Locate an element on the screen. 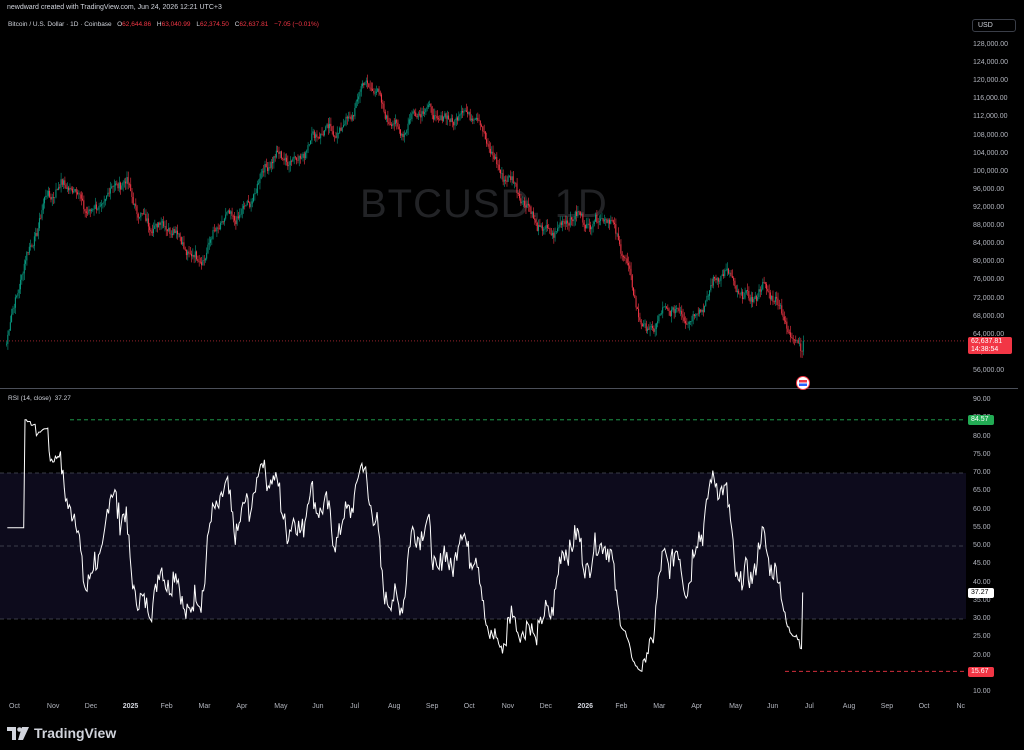 The width and height of the screenshot is (1024, 750). tradingview-logo: TradingView is located at coordinates (61, 733).